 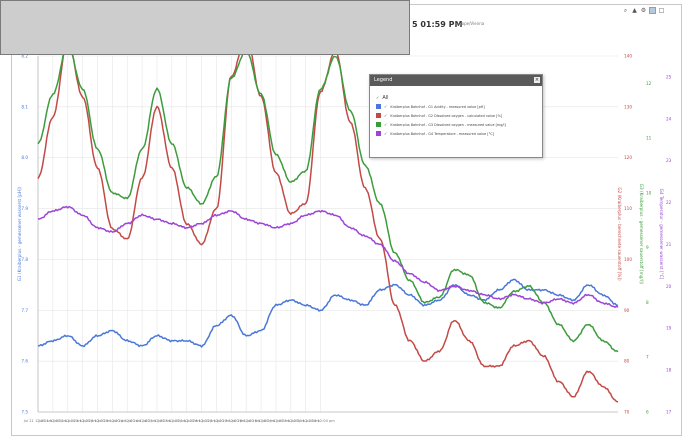 I want to click on y-tick-label: 8.2, so click(x=24, y=56).